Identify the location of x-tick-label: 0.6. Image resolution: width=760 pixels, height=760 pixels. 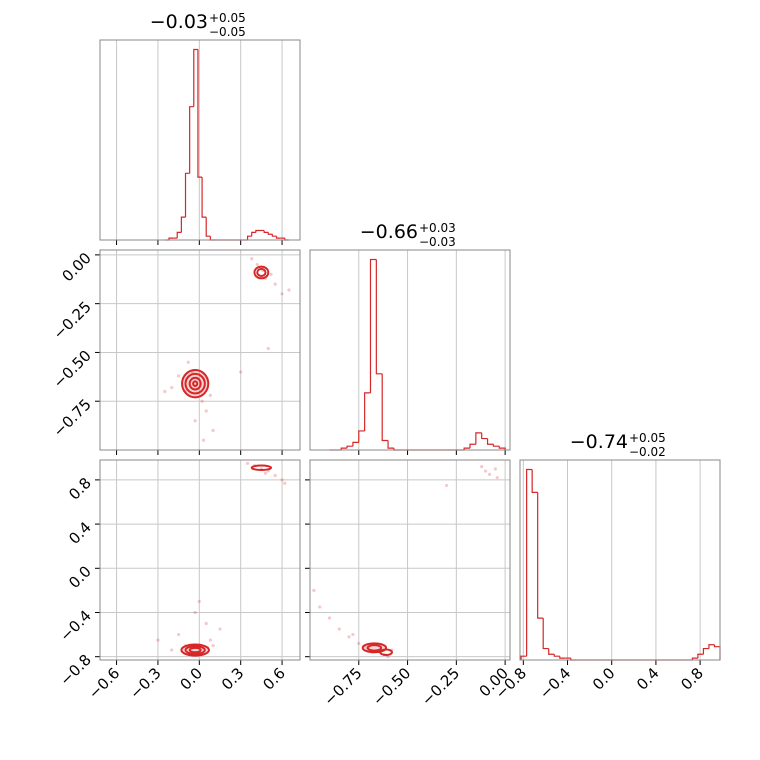
(274, 679).